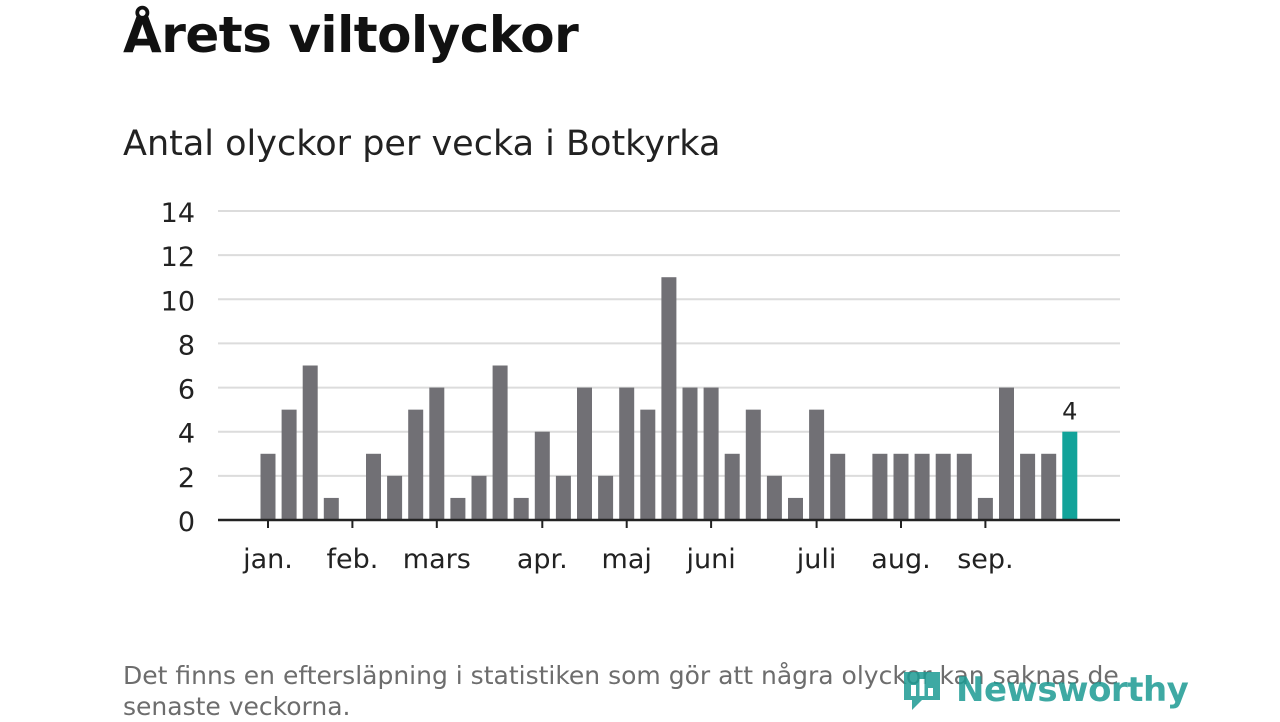  What do you see at coordinates (186, 522) in the screenshot?
I see `y-tick-label: 0` at bounding box center [186, 522].